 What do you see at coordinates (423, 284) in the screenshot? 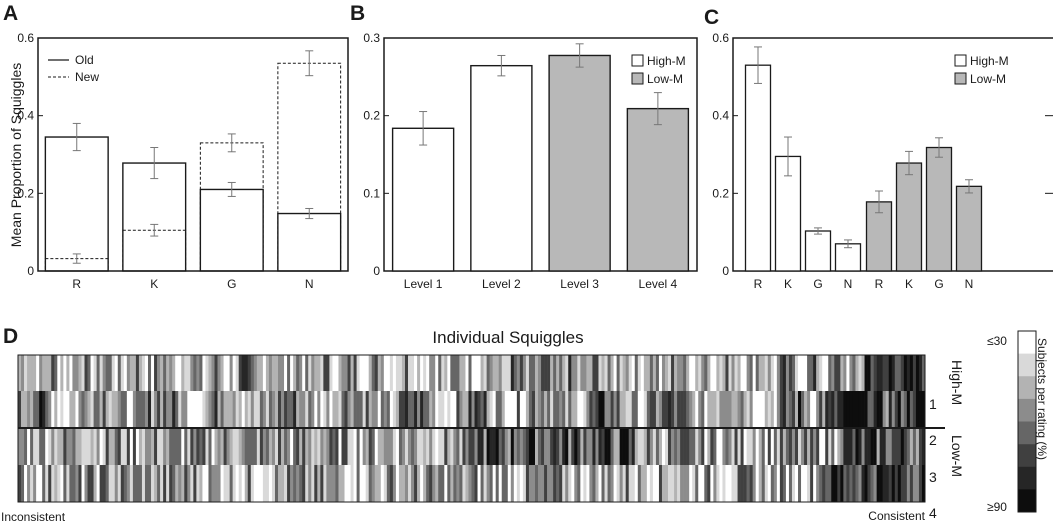
I see `b-xtick-label: Level 1` at bounding box center [423, 284].